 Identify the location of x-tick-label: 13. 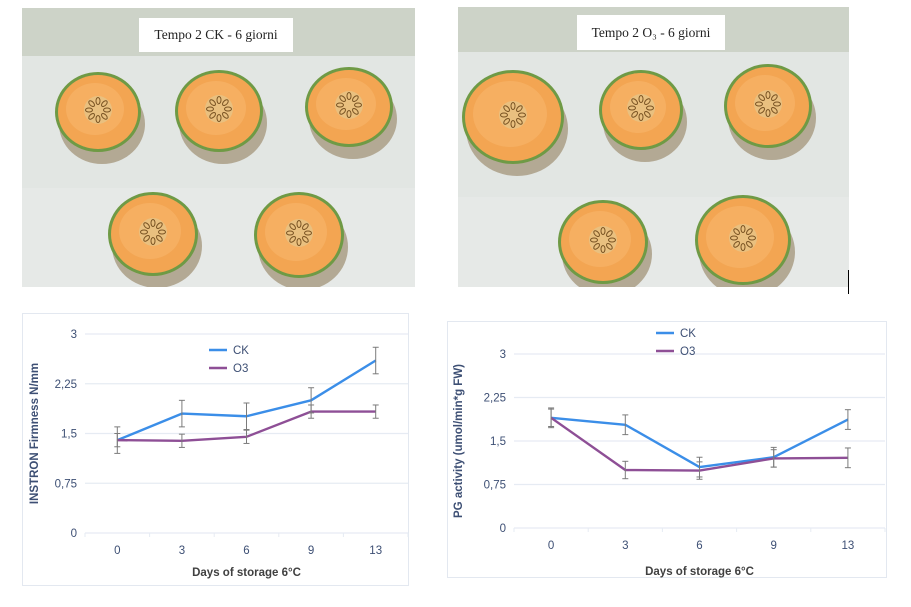
(848, 546).